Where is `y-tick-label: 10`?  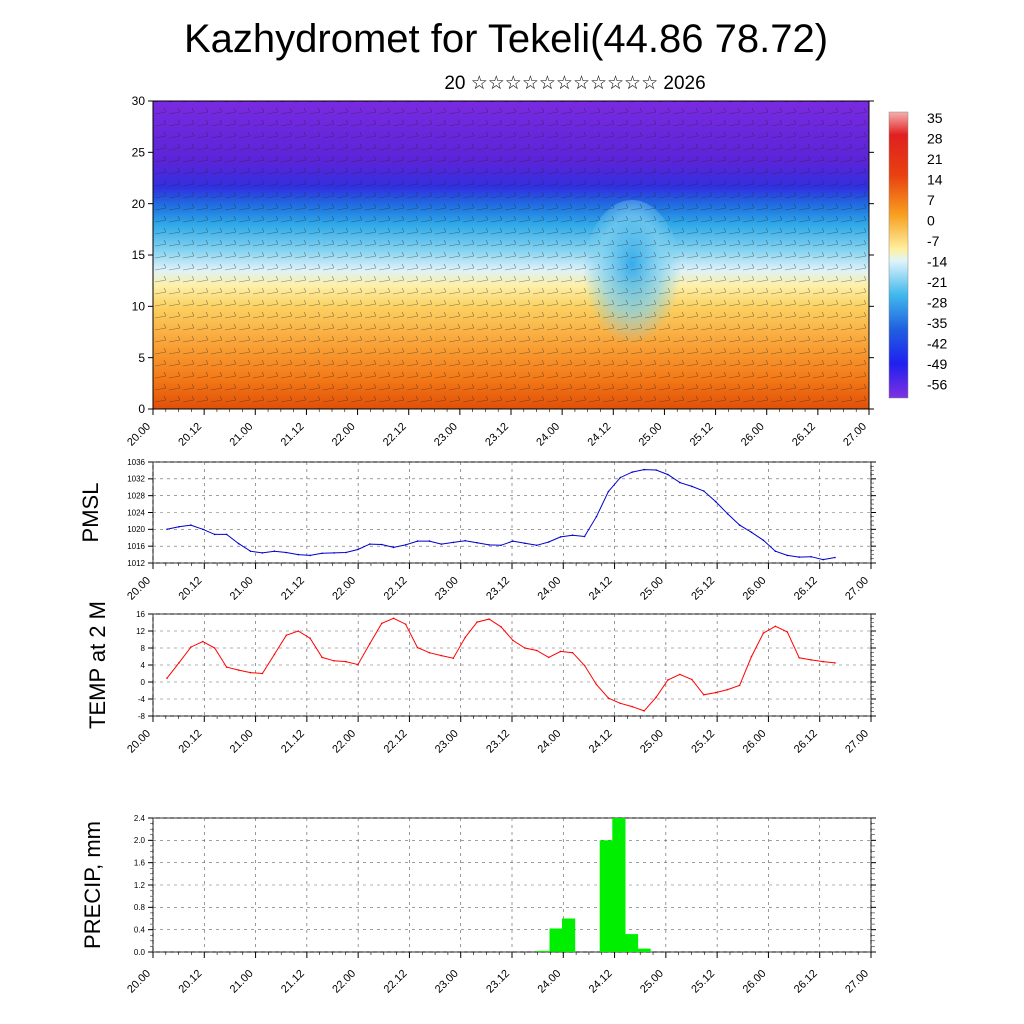 y-tick-label: 10 is located at coordinates (139, 307).